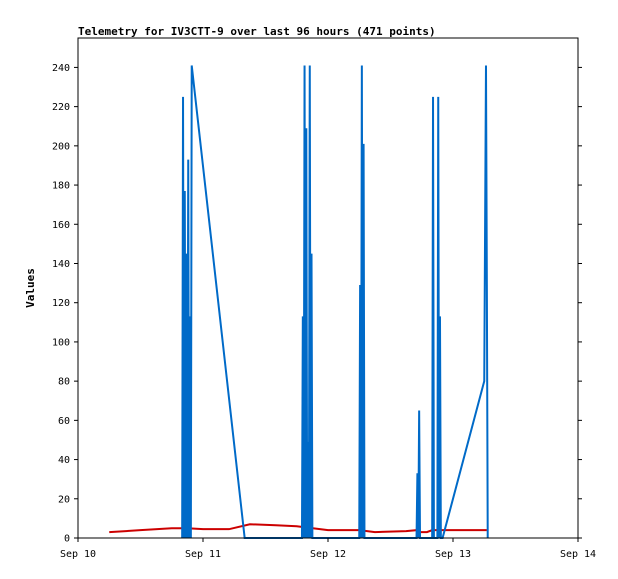 This screenshot has width=618, height=579. What do you see at coordinates (61, 225) in the screenshot?
I see `y-tick-label: 160` at bounding box center [61, 225].